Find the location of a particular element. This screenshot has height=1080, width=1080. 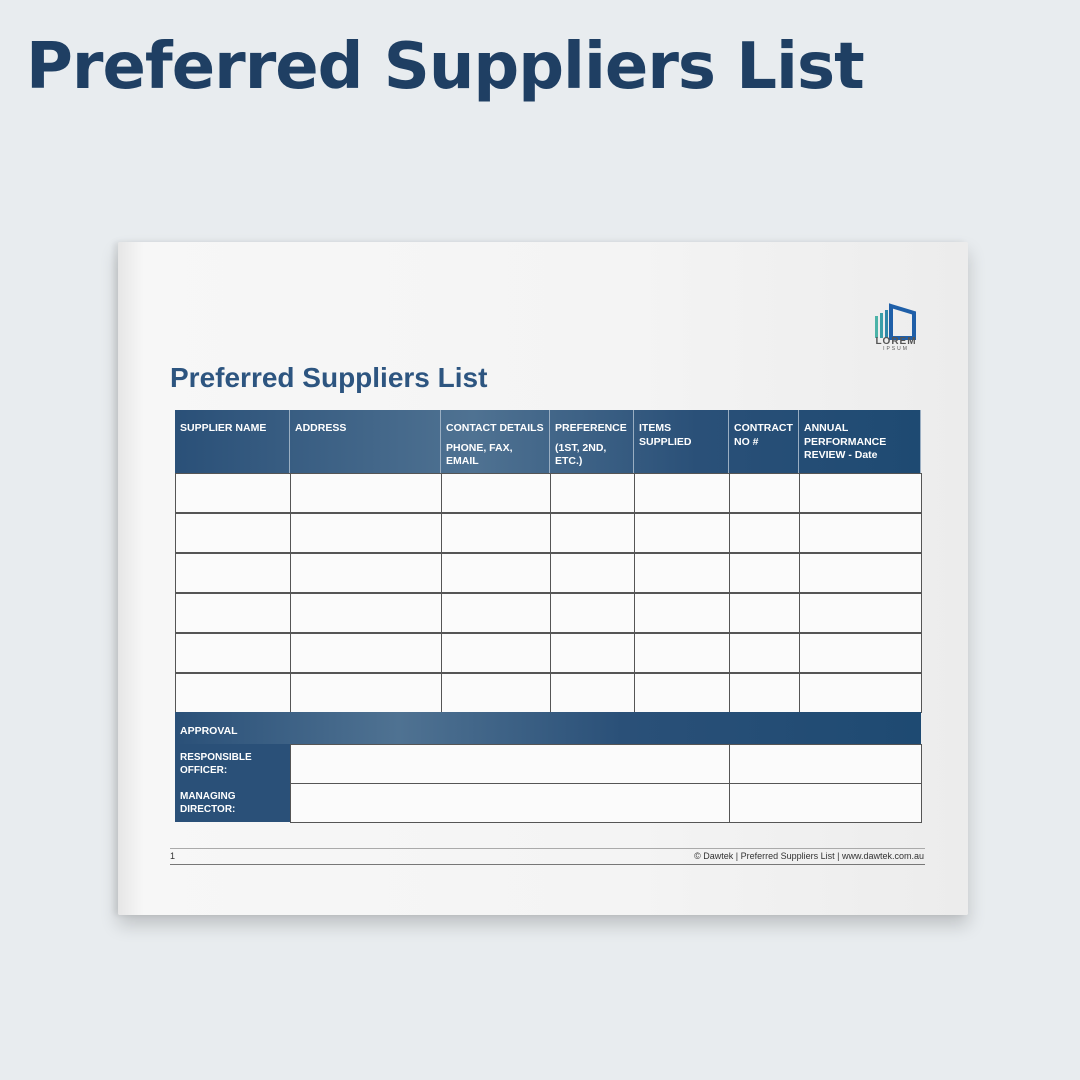

column-label: ANNUAL PERFORMANCE REVIEW - Date is located at coordinates (845, 442).